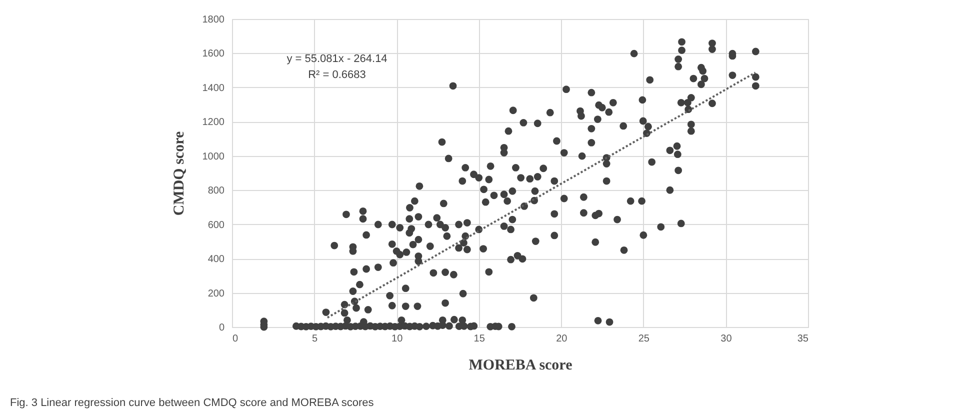  What do you see at coordinates (337, 75) in the screenshot?
I see `annotation: R² = 0.6683` at bounding box center [337, 75].